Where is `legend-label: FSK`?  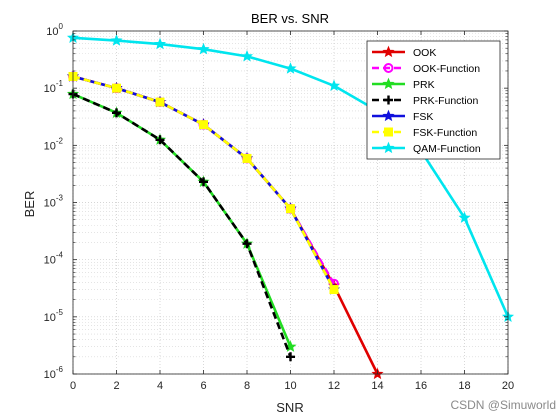
legend-label: FSK is located at coordinates (423, 117).